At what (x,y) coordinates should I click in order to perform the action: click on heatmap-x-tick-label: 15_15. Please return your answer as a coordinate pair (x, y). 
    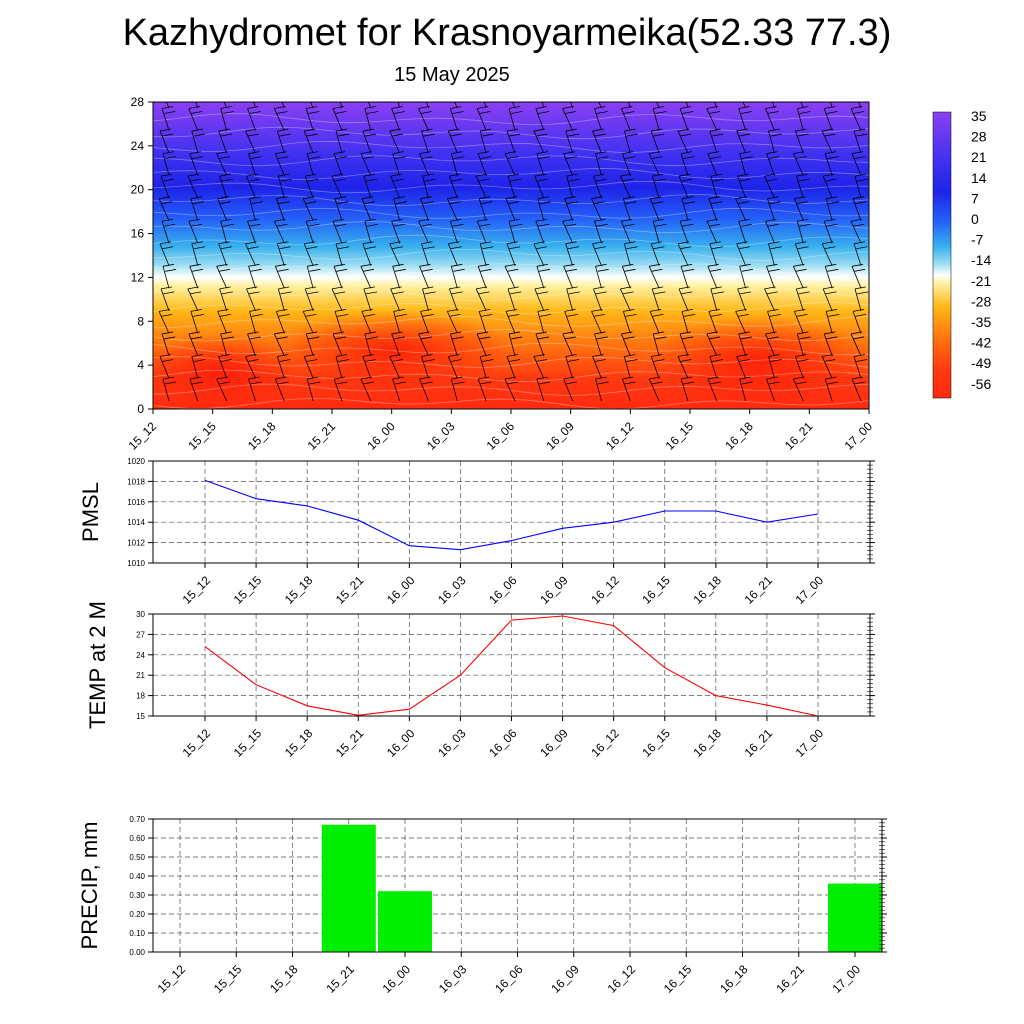
    Looking at the image, I should click on (202, 436).